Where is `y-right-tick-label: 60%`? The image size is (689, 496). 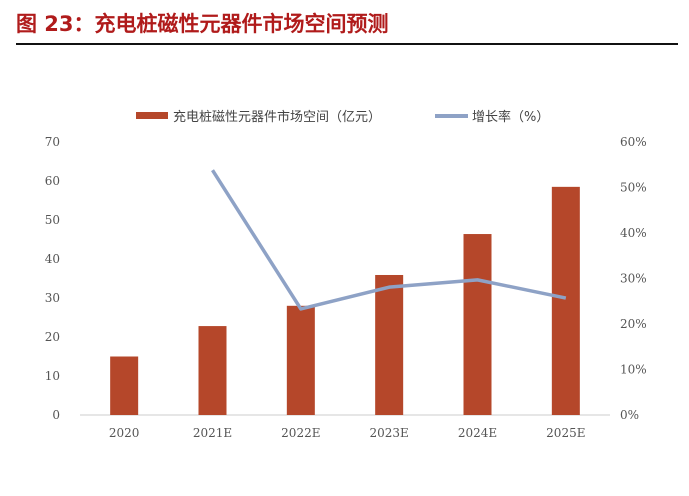 y-right-tick-label: 60% is located at coordinates (633, 142).